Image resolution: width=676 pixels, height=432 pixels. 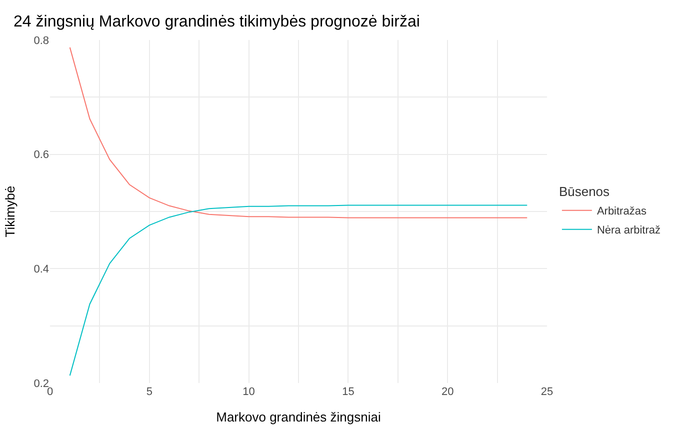 I want to click on y-tick-label: 0.6, so click(x=41, y=155).